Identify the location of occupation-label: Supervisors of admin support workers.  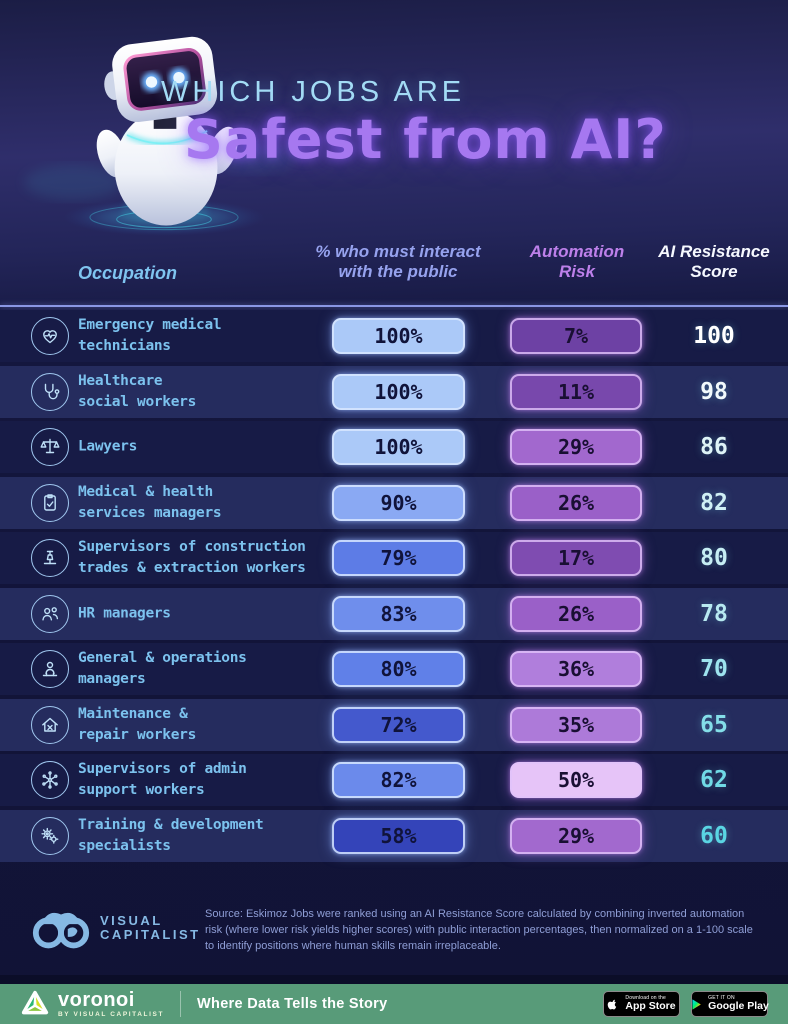
(162, 779).